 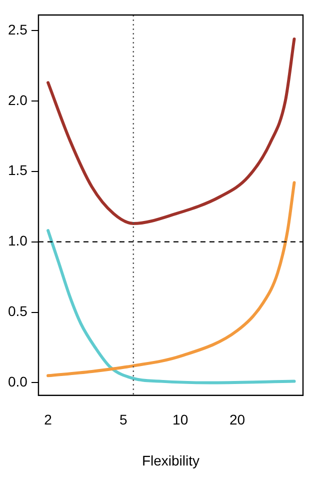 I want to click on y-tick-label: 2.0, so click(x=18, y=100).